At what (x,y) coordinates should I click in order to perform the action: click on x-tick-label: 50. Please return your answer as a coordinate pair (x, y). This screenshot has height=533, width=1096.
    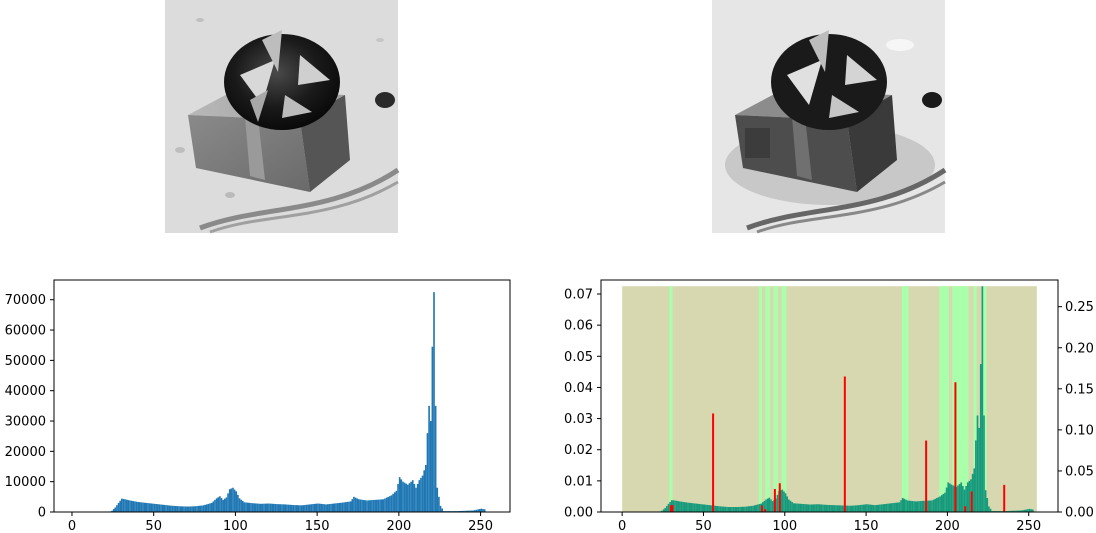
    Looking at the image, I should click on (153, 526).